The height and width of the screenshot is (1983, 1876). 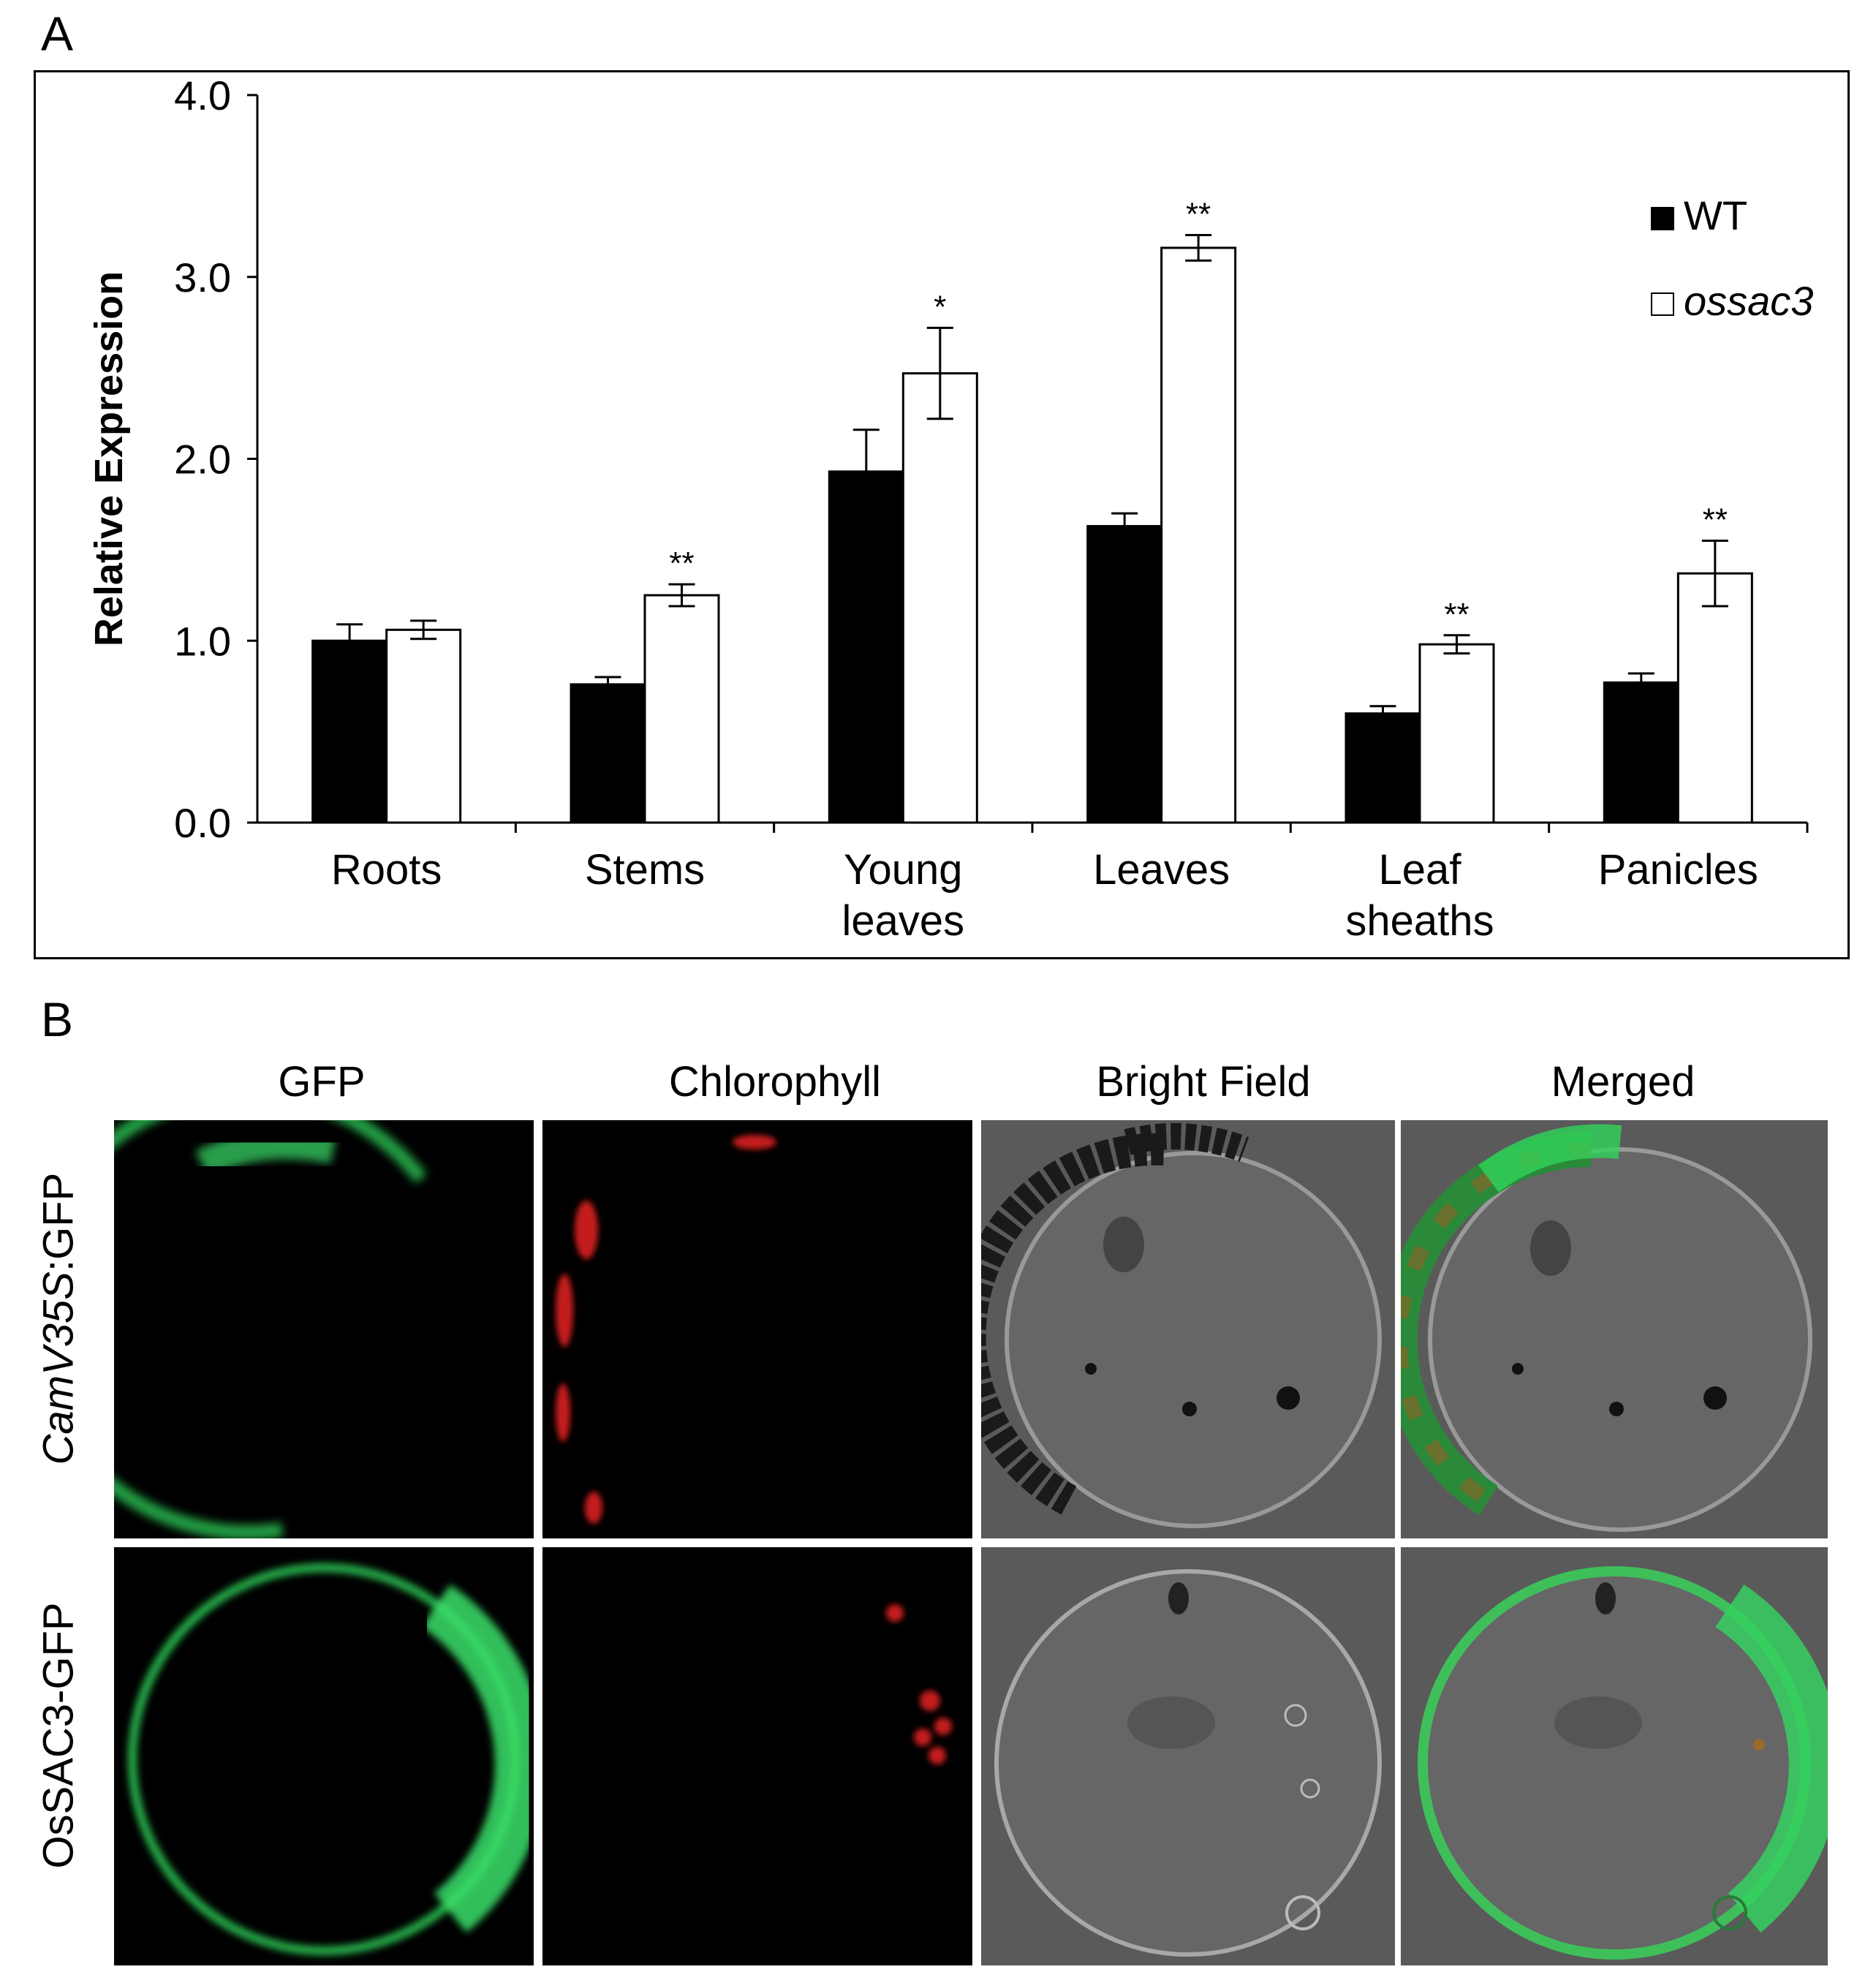 I want to click on column-title-merged: Merged, so click(x=1623, y=1082).